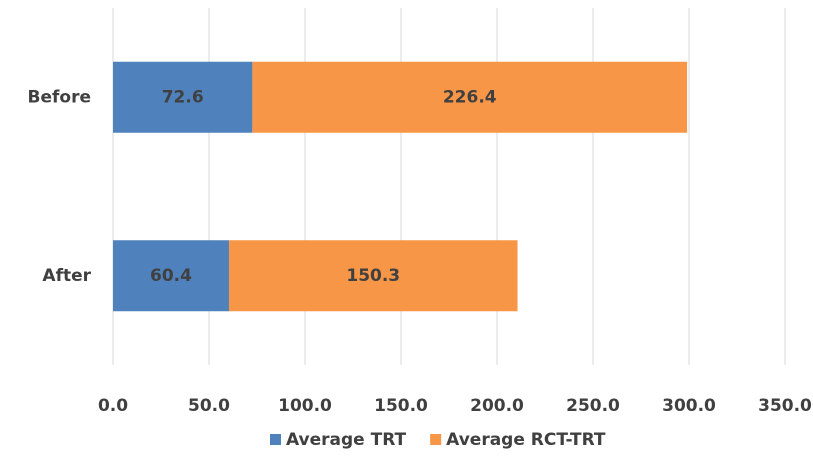  What do you see at coordinates (209, 406) in the screenshot?
I see `x-tick-label: 50.0` at bounding box center [209, 406].